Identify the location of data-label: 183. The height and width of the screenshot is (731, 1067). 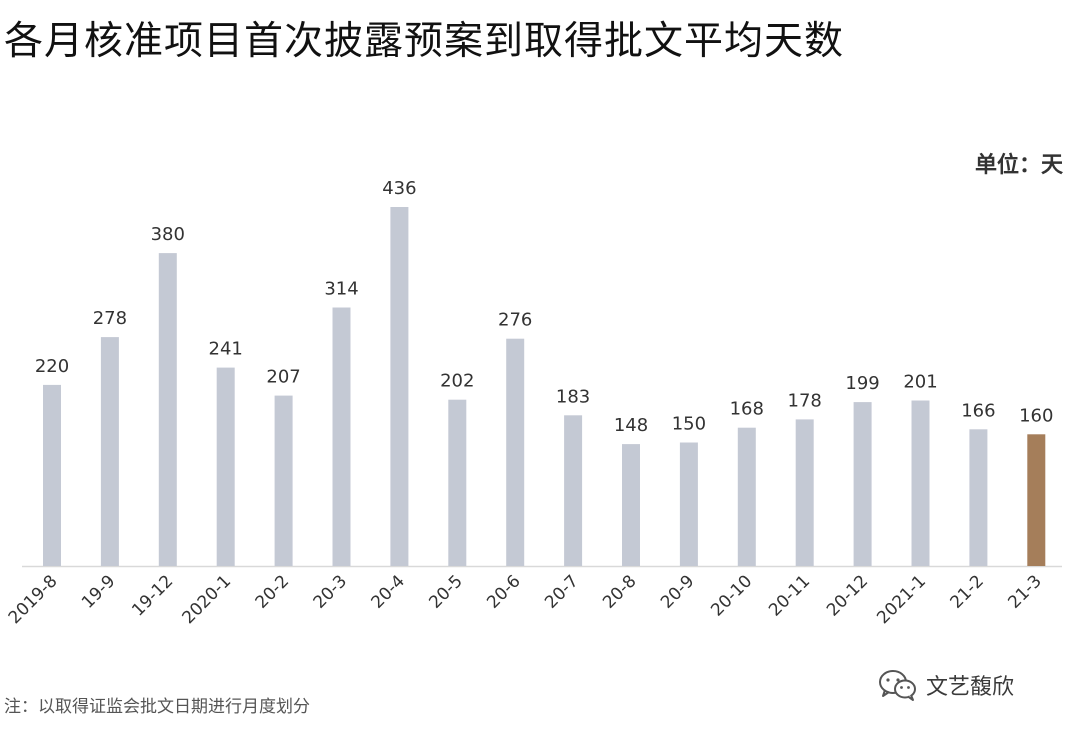
(573, 396).